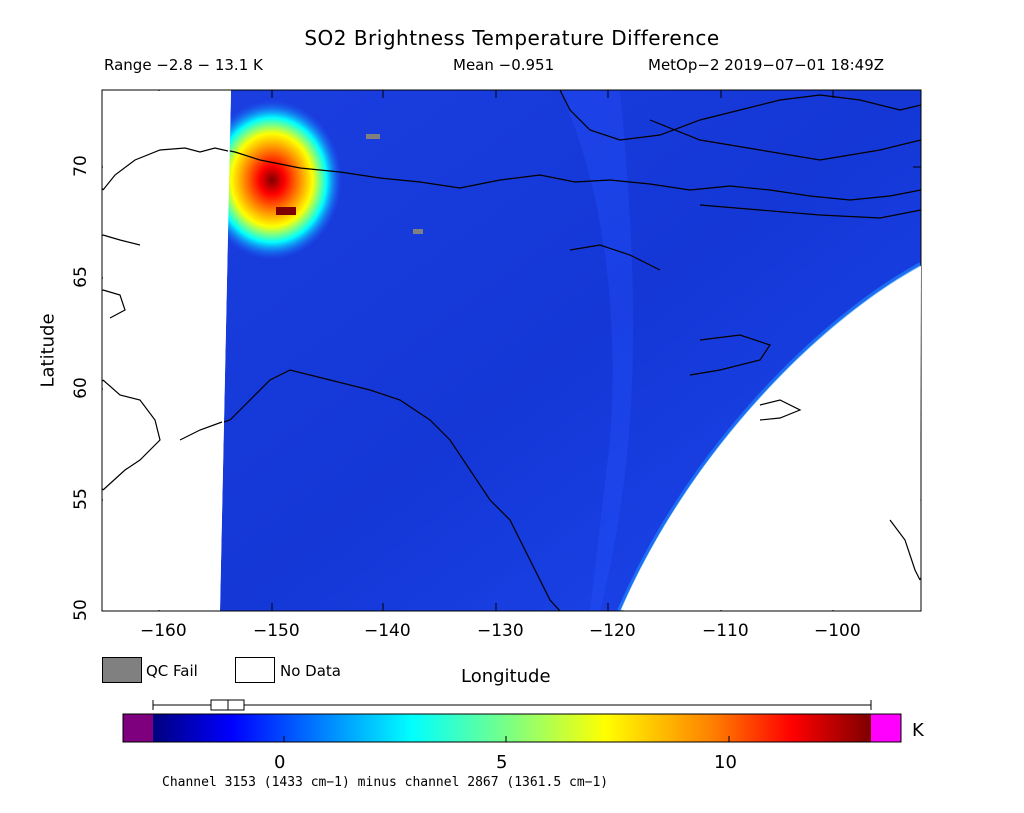  What do you see at coordinates (512, 728) in the screenshot?
I see `colorbar-gradient` at bounding box center [512, 728].